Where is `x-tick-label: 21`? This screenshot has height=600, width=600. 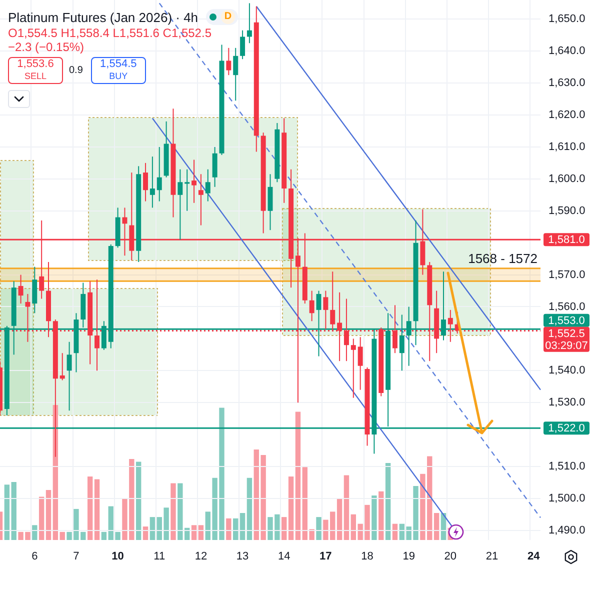
x-tick-label: 21 is located at coordinates (492, 556).